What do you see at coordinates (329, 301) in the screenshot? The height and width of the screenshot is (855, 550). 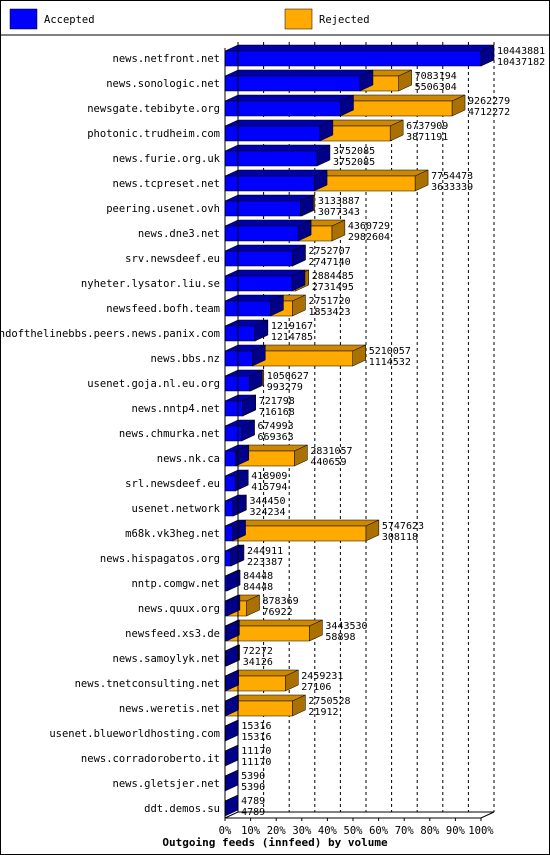 I see `data-label-total: 2751720` at bounding box center [329, 301].